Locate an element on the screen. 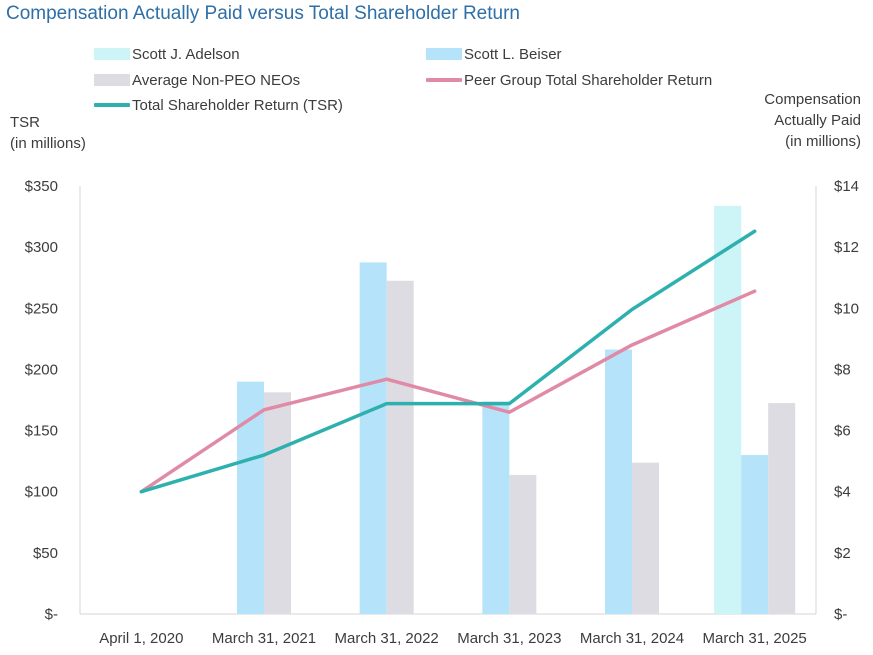 The image size is (873, 655). right-axis-title-line-1: Compensation is located at coordinates (812, 99).